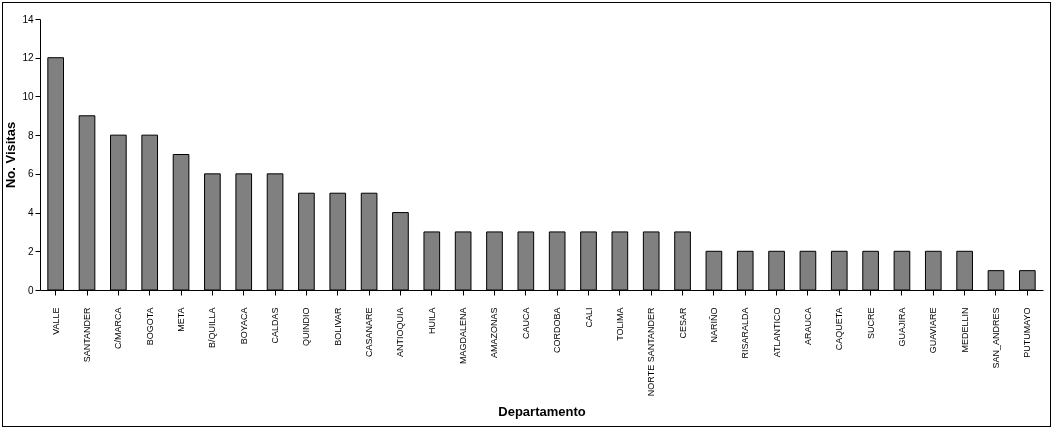  I want to click on x-tick-label: MEDELLIN, so click(964, 330).